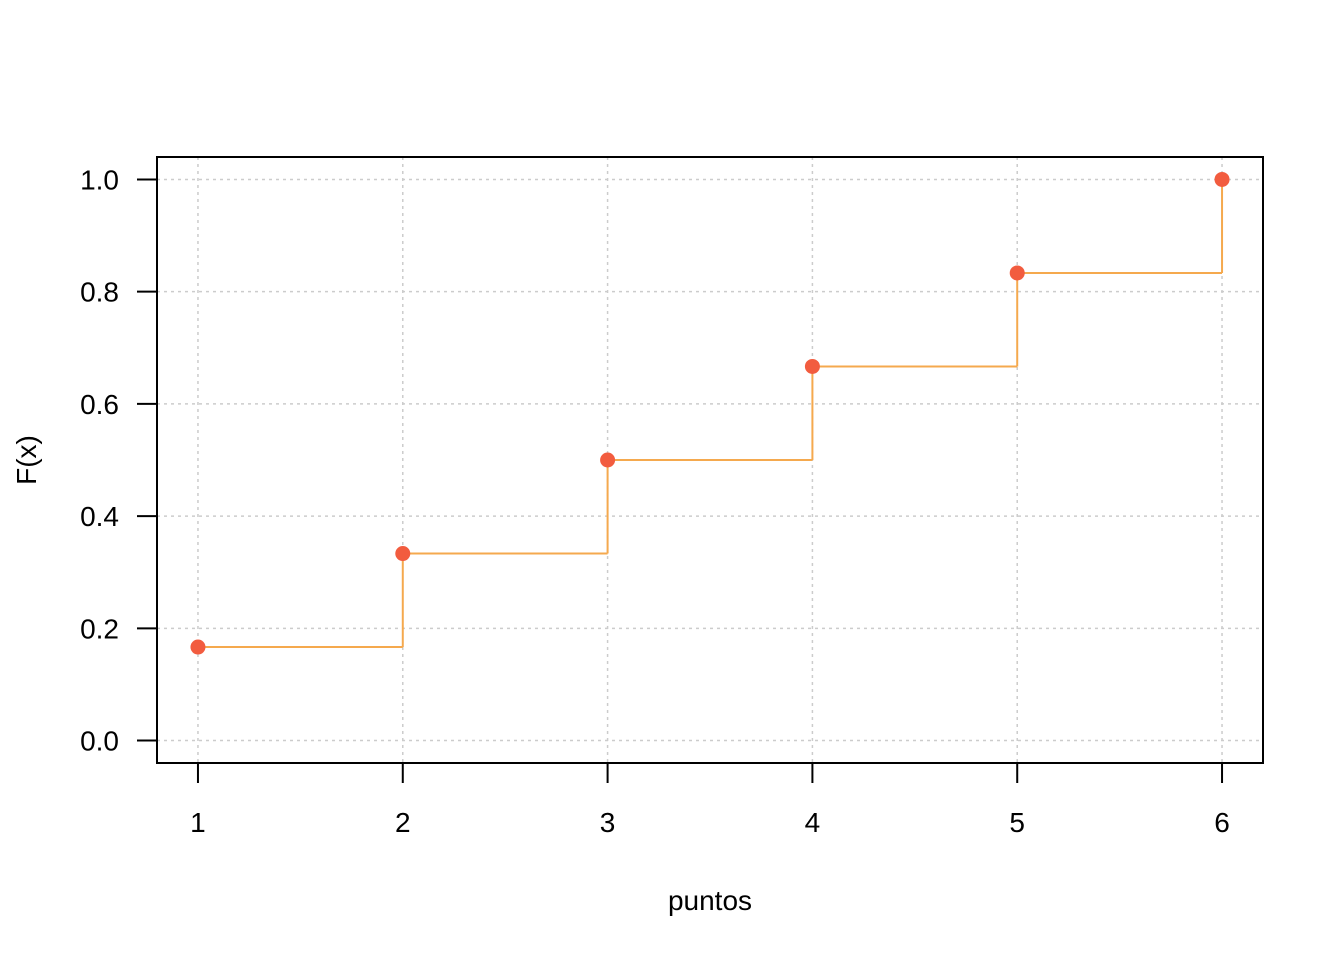 The height and width of the screenshot is (965, 1344). What do you see at coordinates (99, 516) in the screenshot?
I see `y-tick-label-2: 0.4` at bounding box center [99, 516].